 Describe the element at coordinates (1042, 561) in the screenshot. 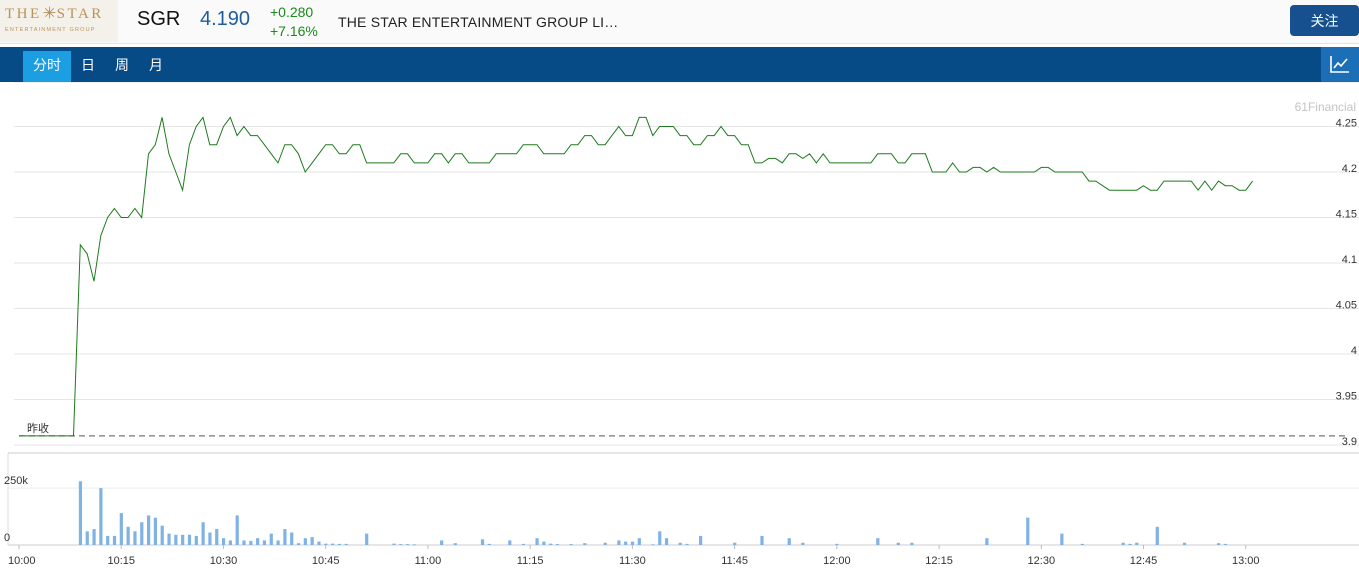

I see `time-tick-label: 12:30` at that location.